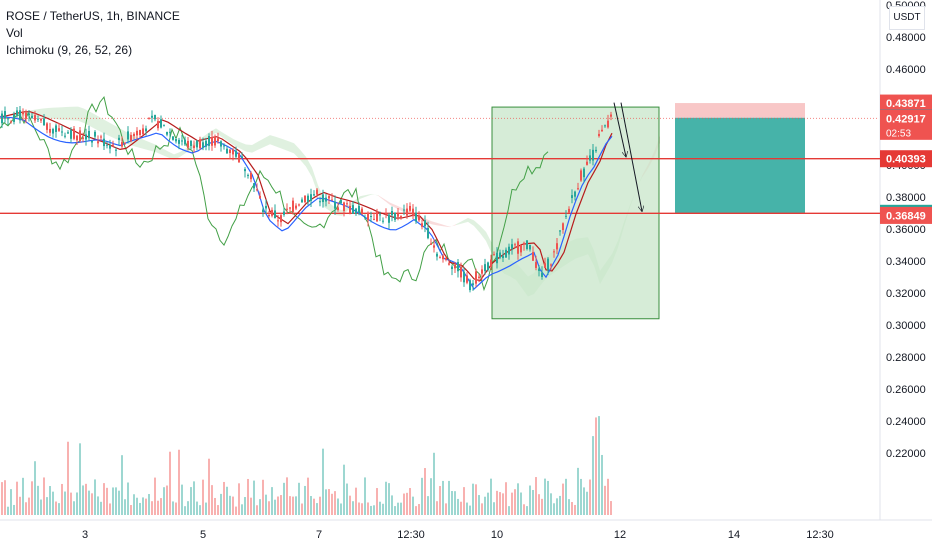 The image size is (932, 550). What do you see at coordinates (93, 16) in the screenshot?
I see `legend-symbol: ROSE / TetherUS, 1h, BINANCE` at bounding box center [93, 16].